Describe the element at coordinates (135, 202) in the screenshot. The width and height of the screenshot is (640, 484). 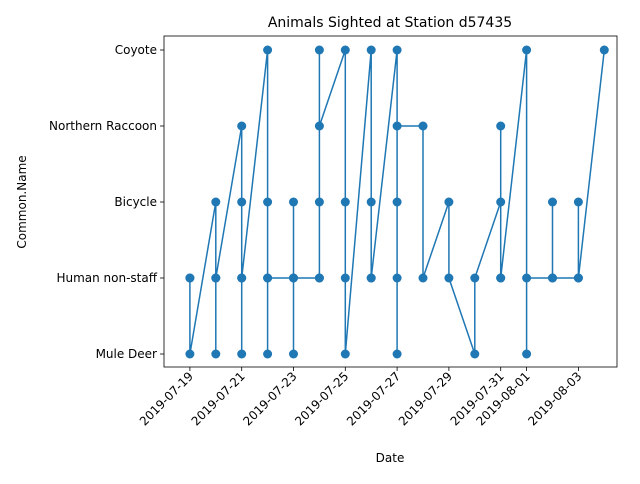
I see `y-tick-label: Bicycle` at that location.